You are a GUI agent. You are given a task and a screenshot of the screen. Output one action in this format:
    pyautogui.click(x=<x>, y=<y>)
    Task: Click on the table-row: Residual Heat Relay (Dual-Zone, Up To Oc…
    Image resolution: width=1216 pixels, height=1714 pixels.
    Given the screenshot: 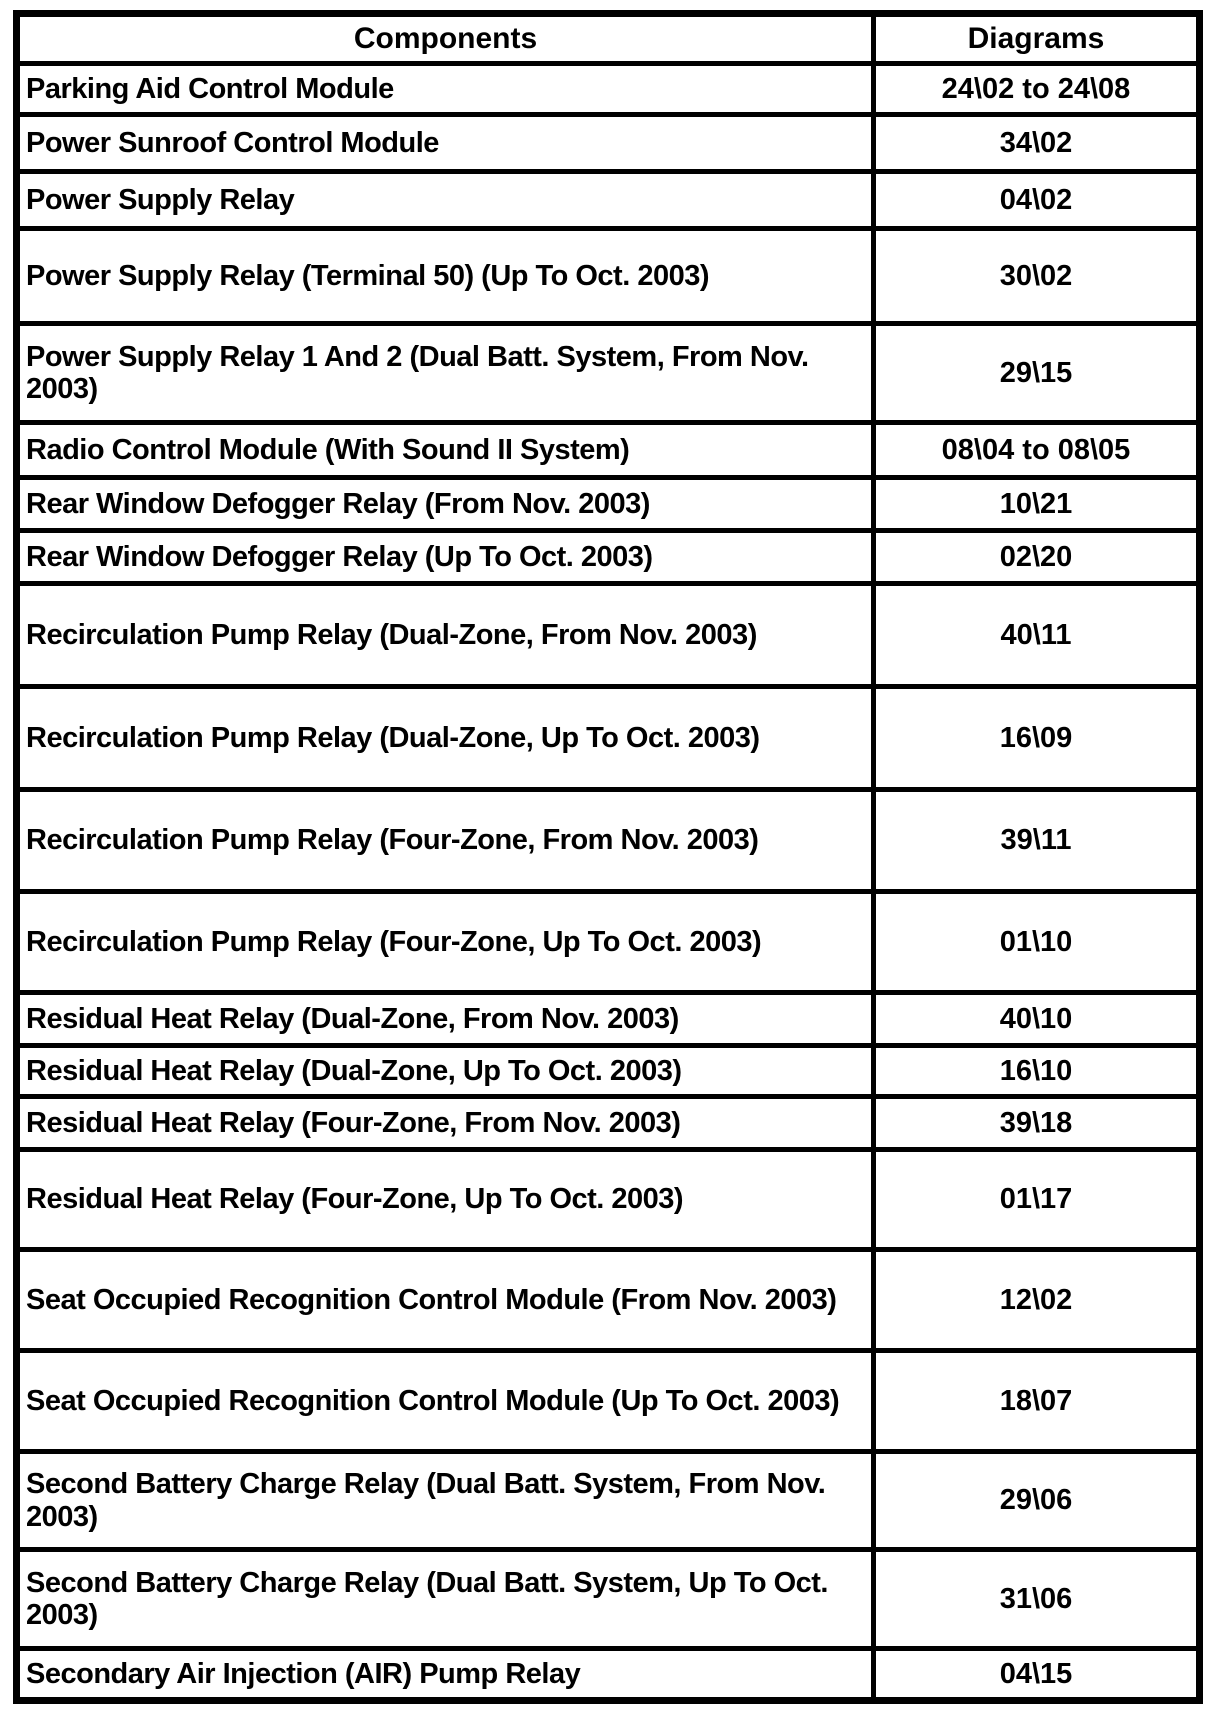 What is the action you would take?
    pyautogui.click(x=608, y=1071)
    